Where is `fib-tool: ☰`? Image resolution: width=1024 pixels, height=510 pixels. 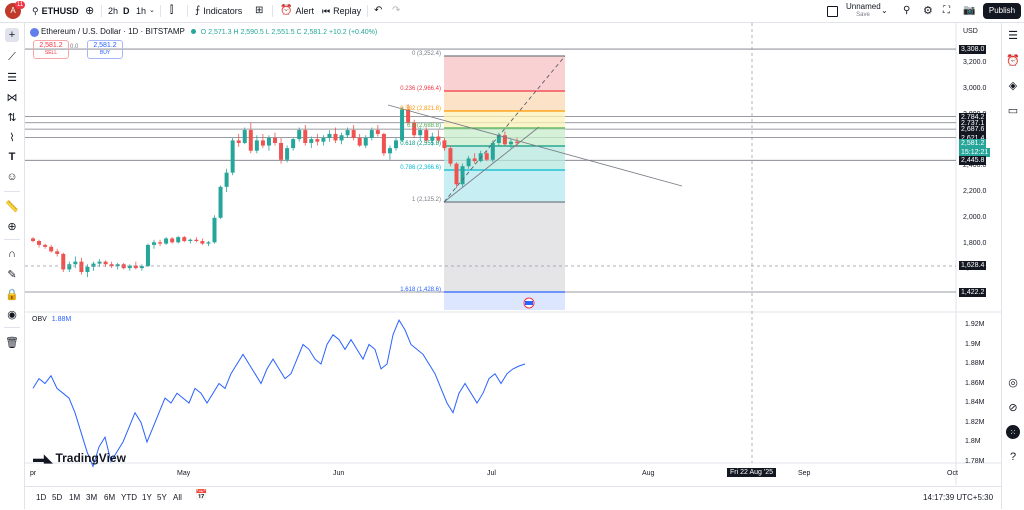 fib-tool: ☰ is located at coordinates (12, 77).